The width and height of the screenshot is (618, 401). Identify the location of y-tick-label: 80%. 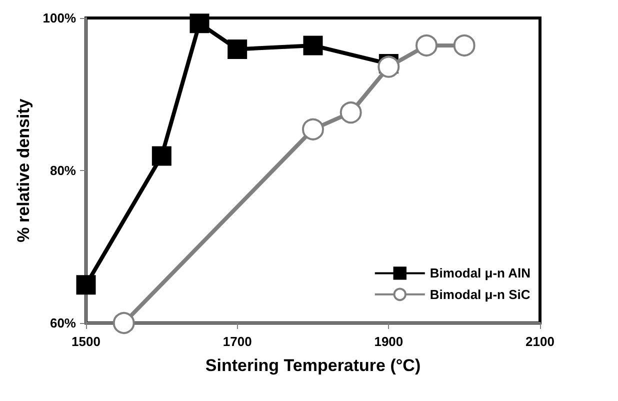
(63, 170).